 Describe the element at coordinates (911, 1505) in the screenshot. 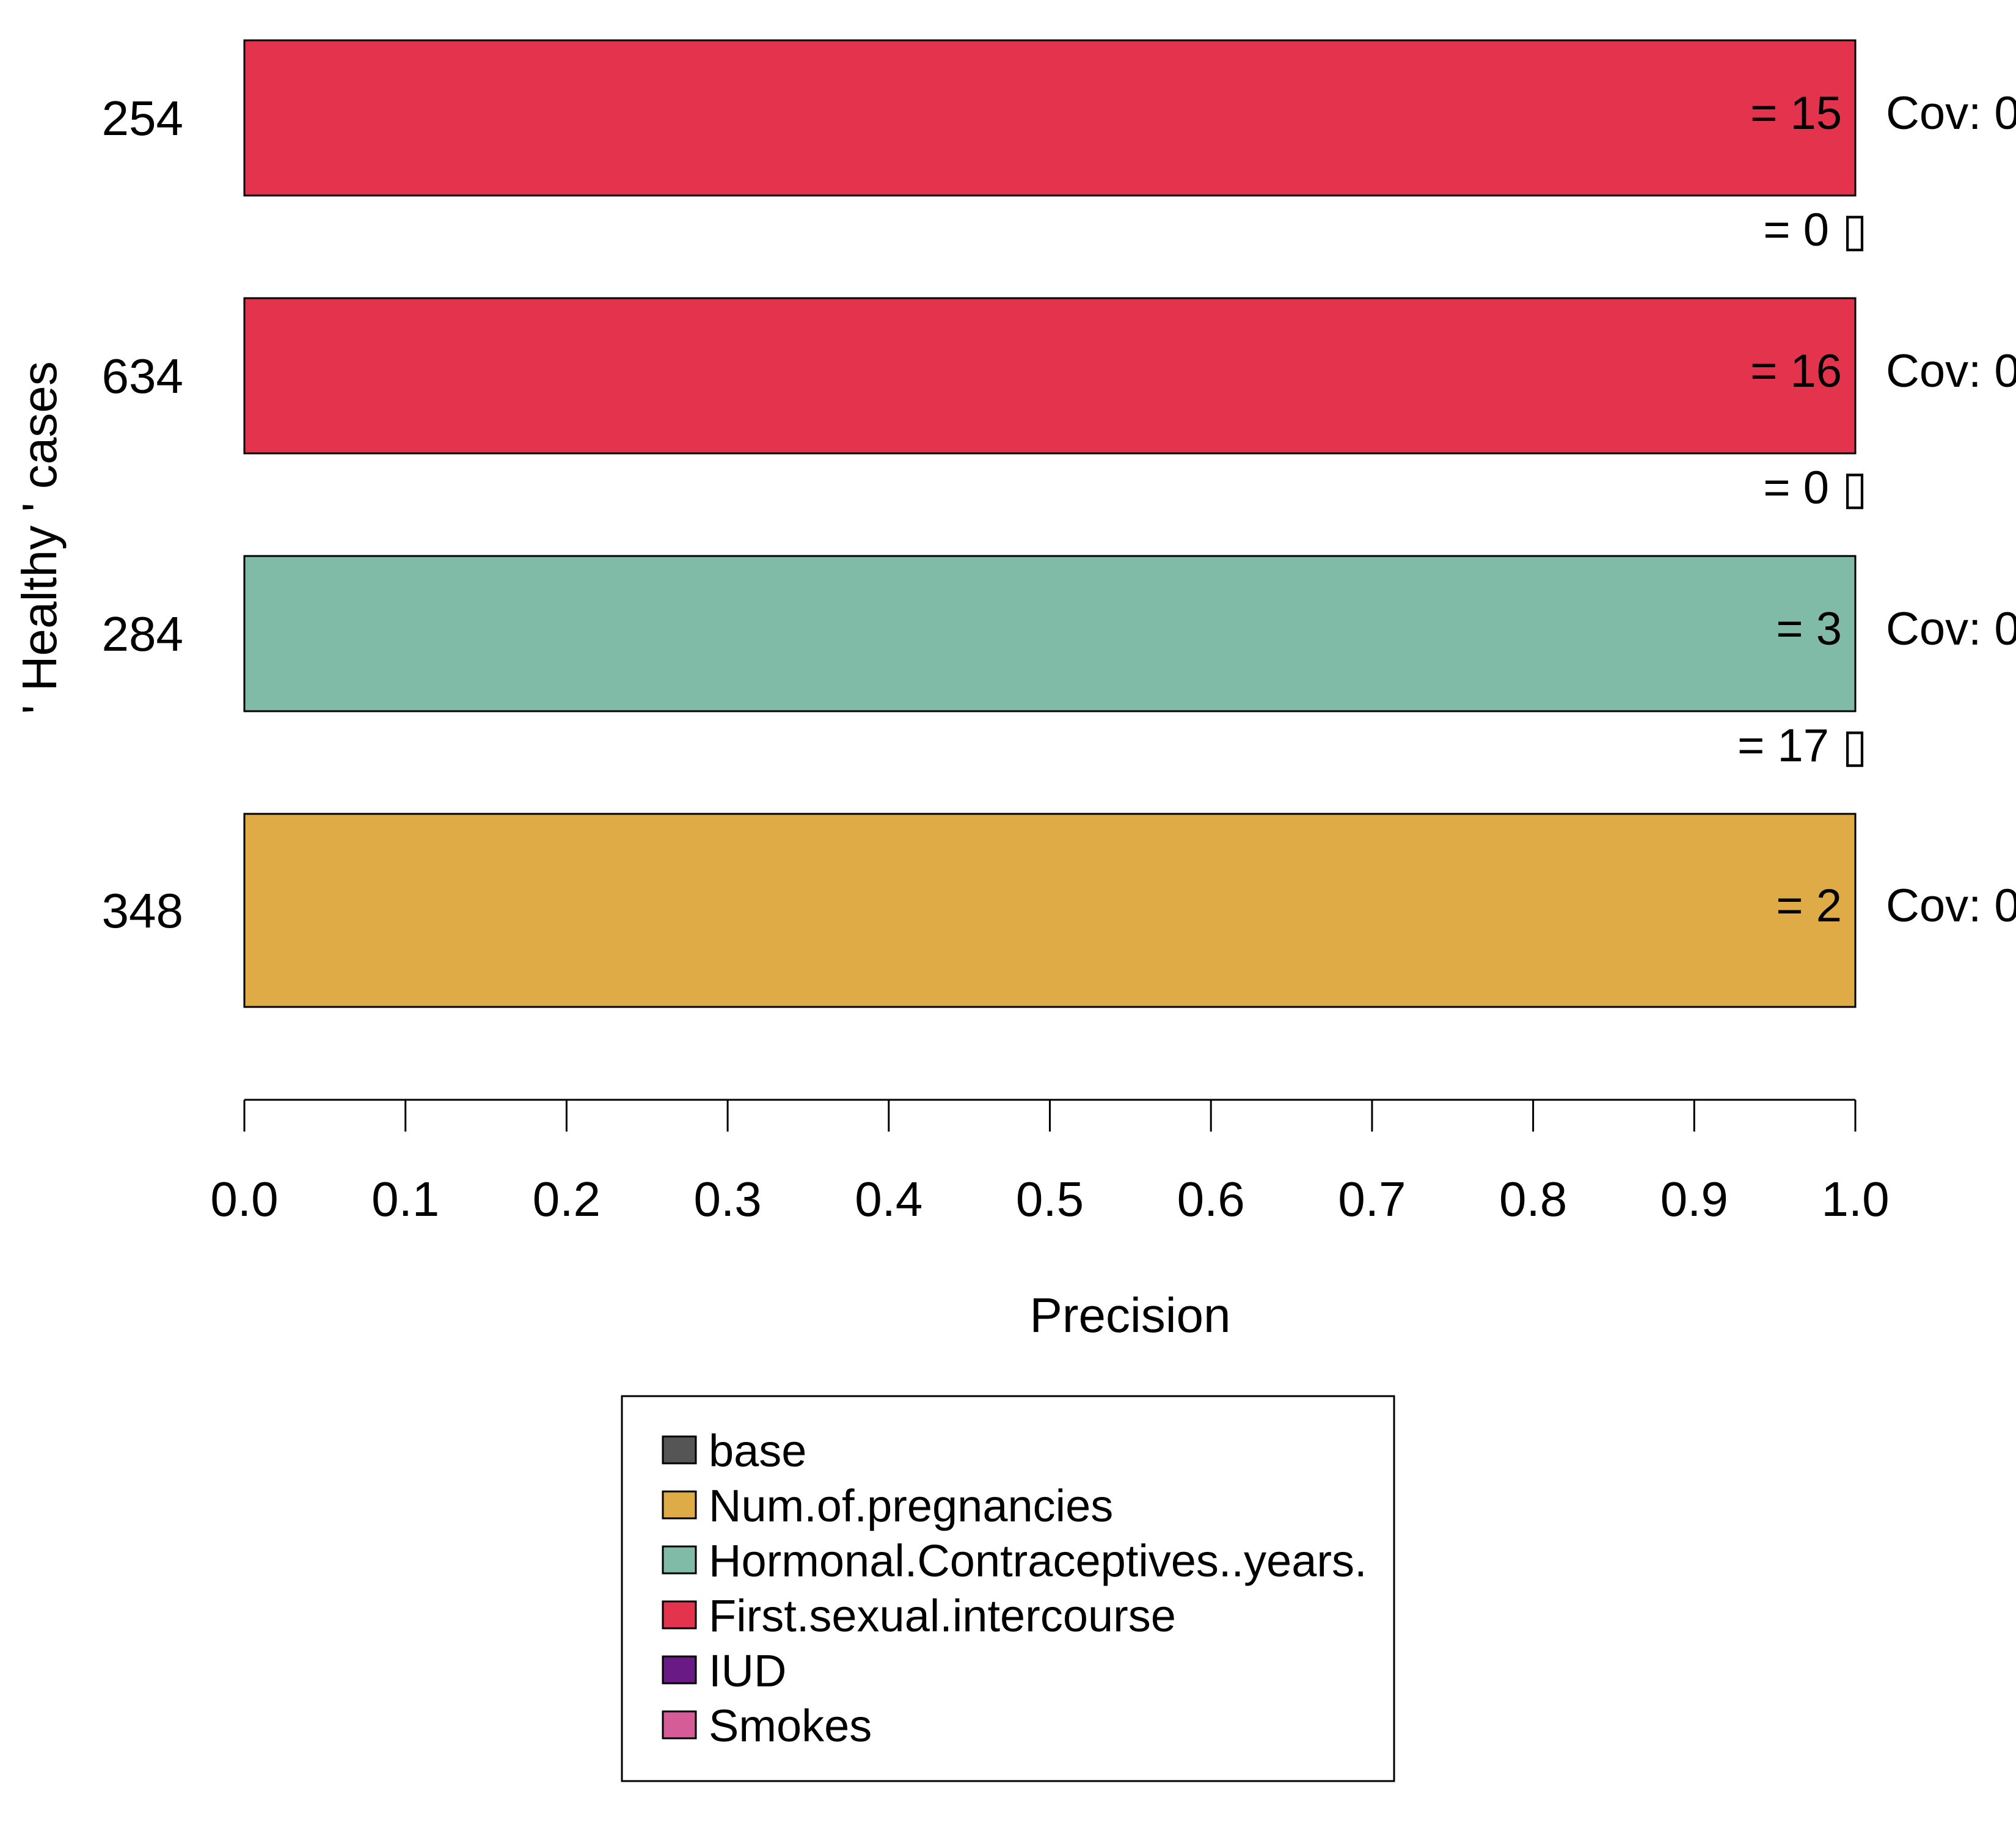

I see `legend-entry-label: Num.of.pregnancies` at that location.